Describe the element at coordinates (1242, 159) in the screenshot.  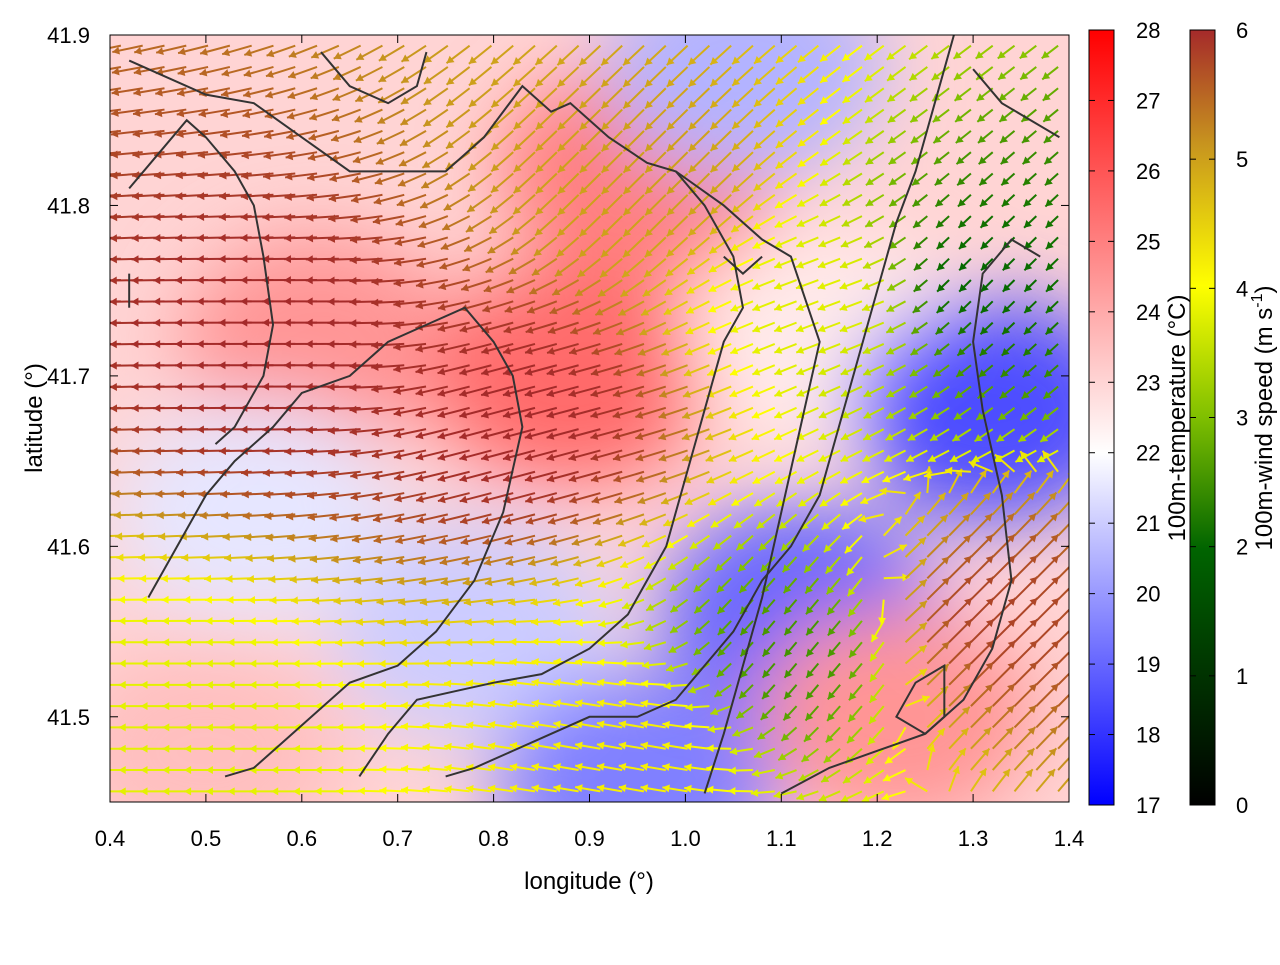
I see `colorbar-tick-label: 5` at that location.